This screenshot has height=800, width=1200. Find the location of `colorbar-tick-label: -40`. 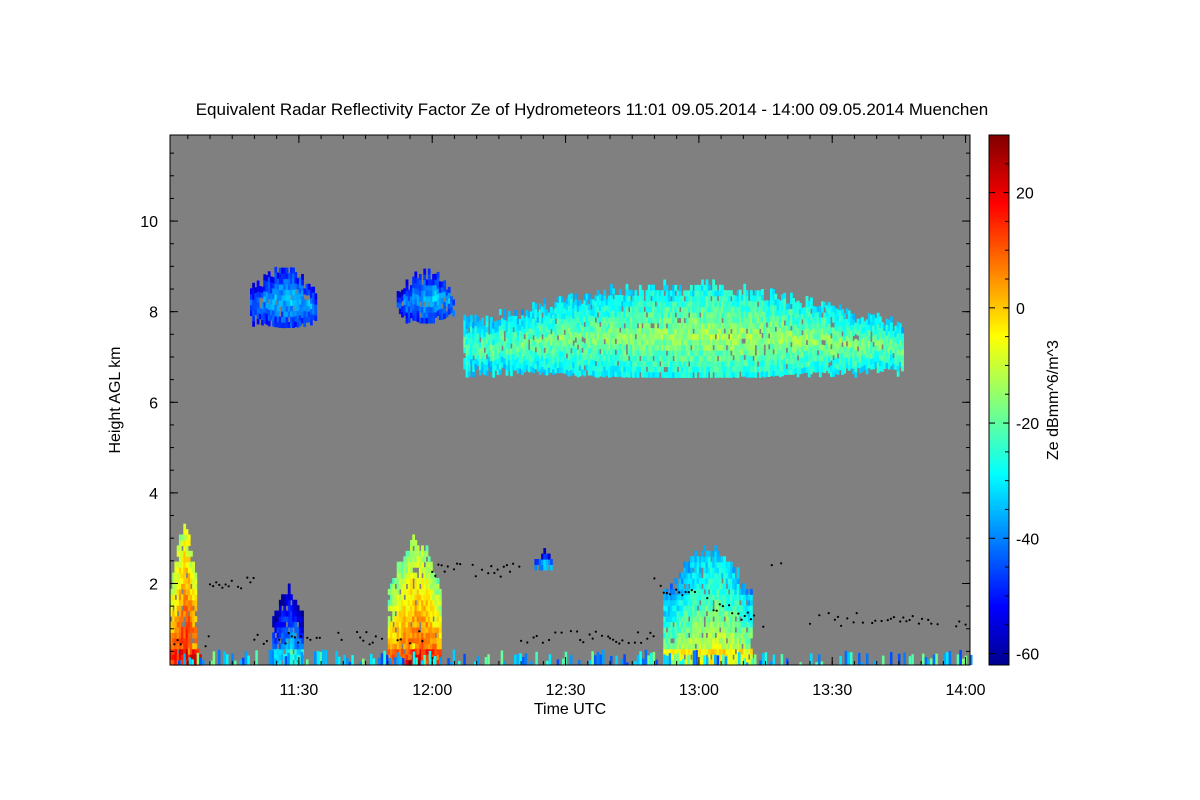

colorbar-tick-label: -40 is located at coordinates (1027, 539).